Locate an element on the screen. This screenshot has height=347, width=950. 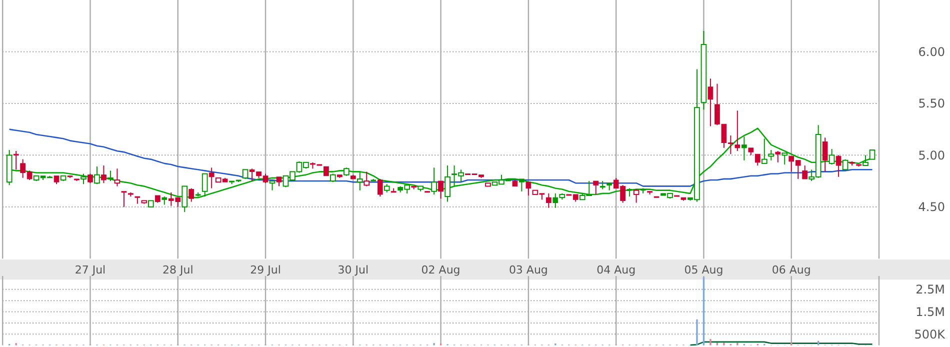
y-tick-label: 500K is located at coordinates (930, 334).